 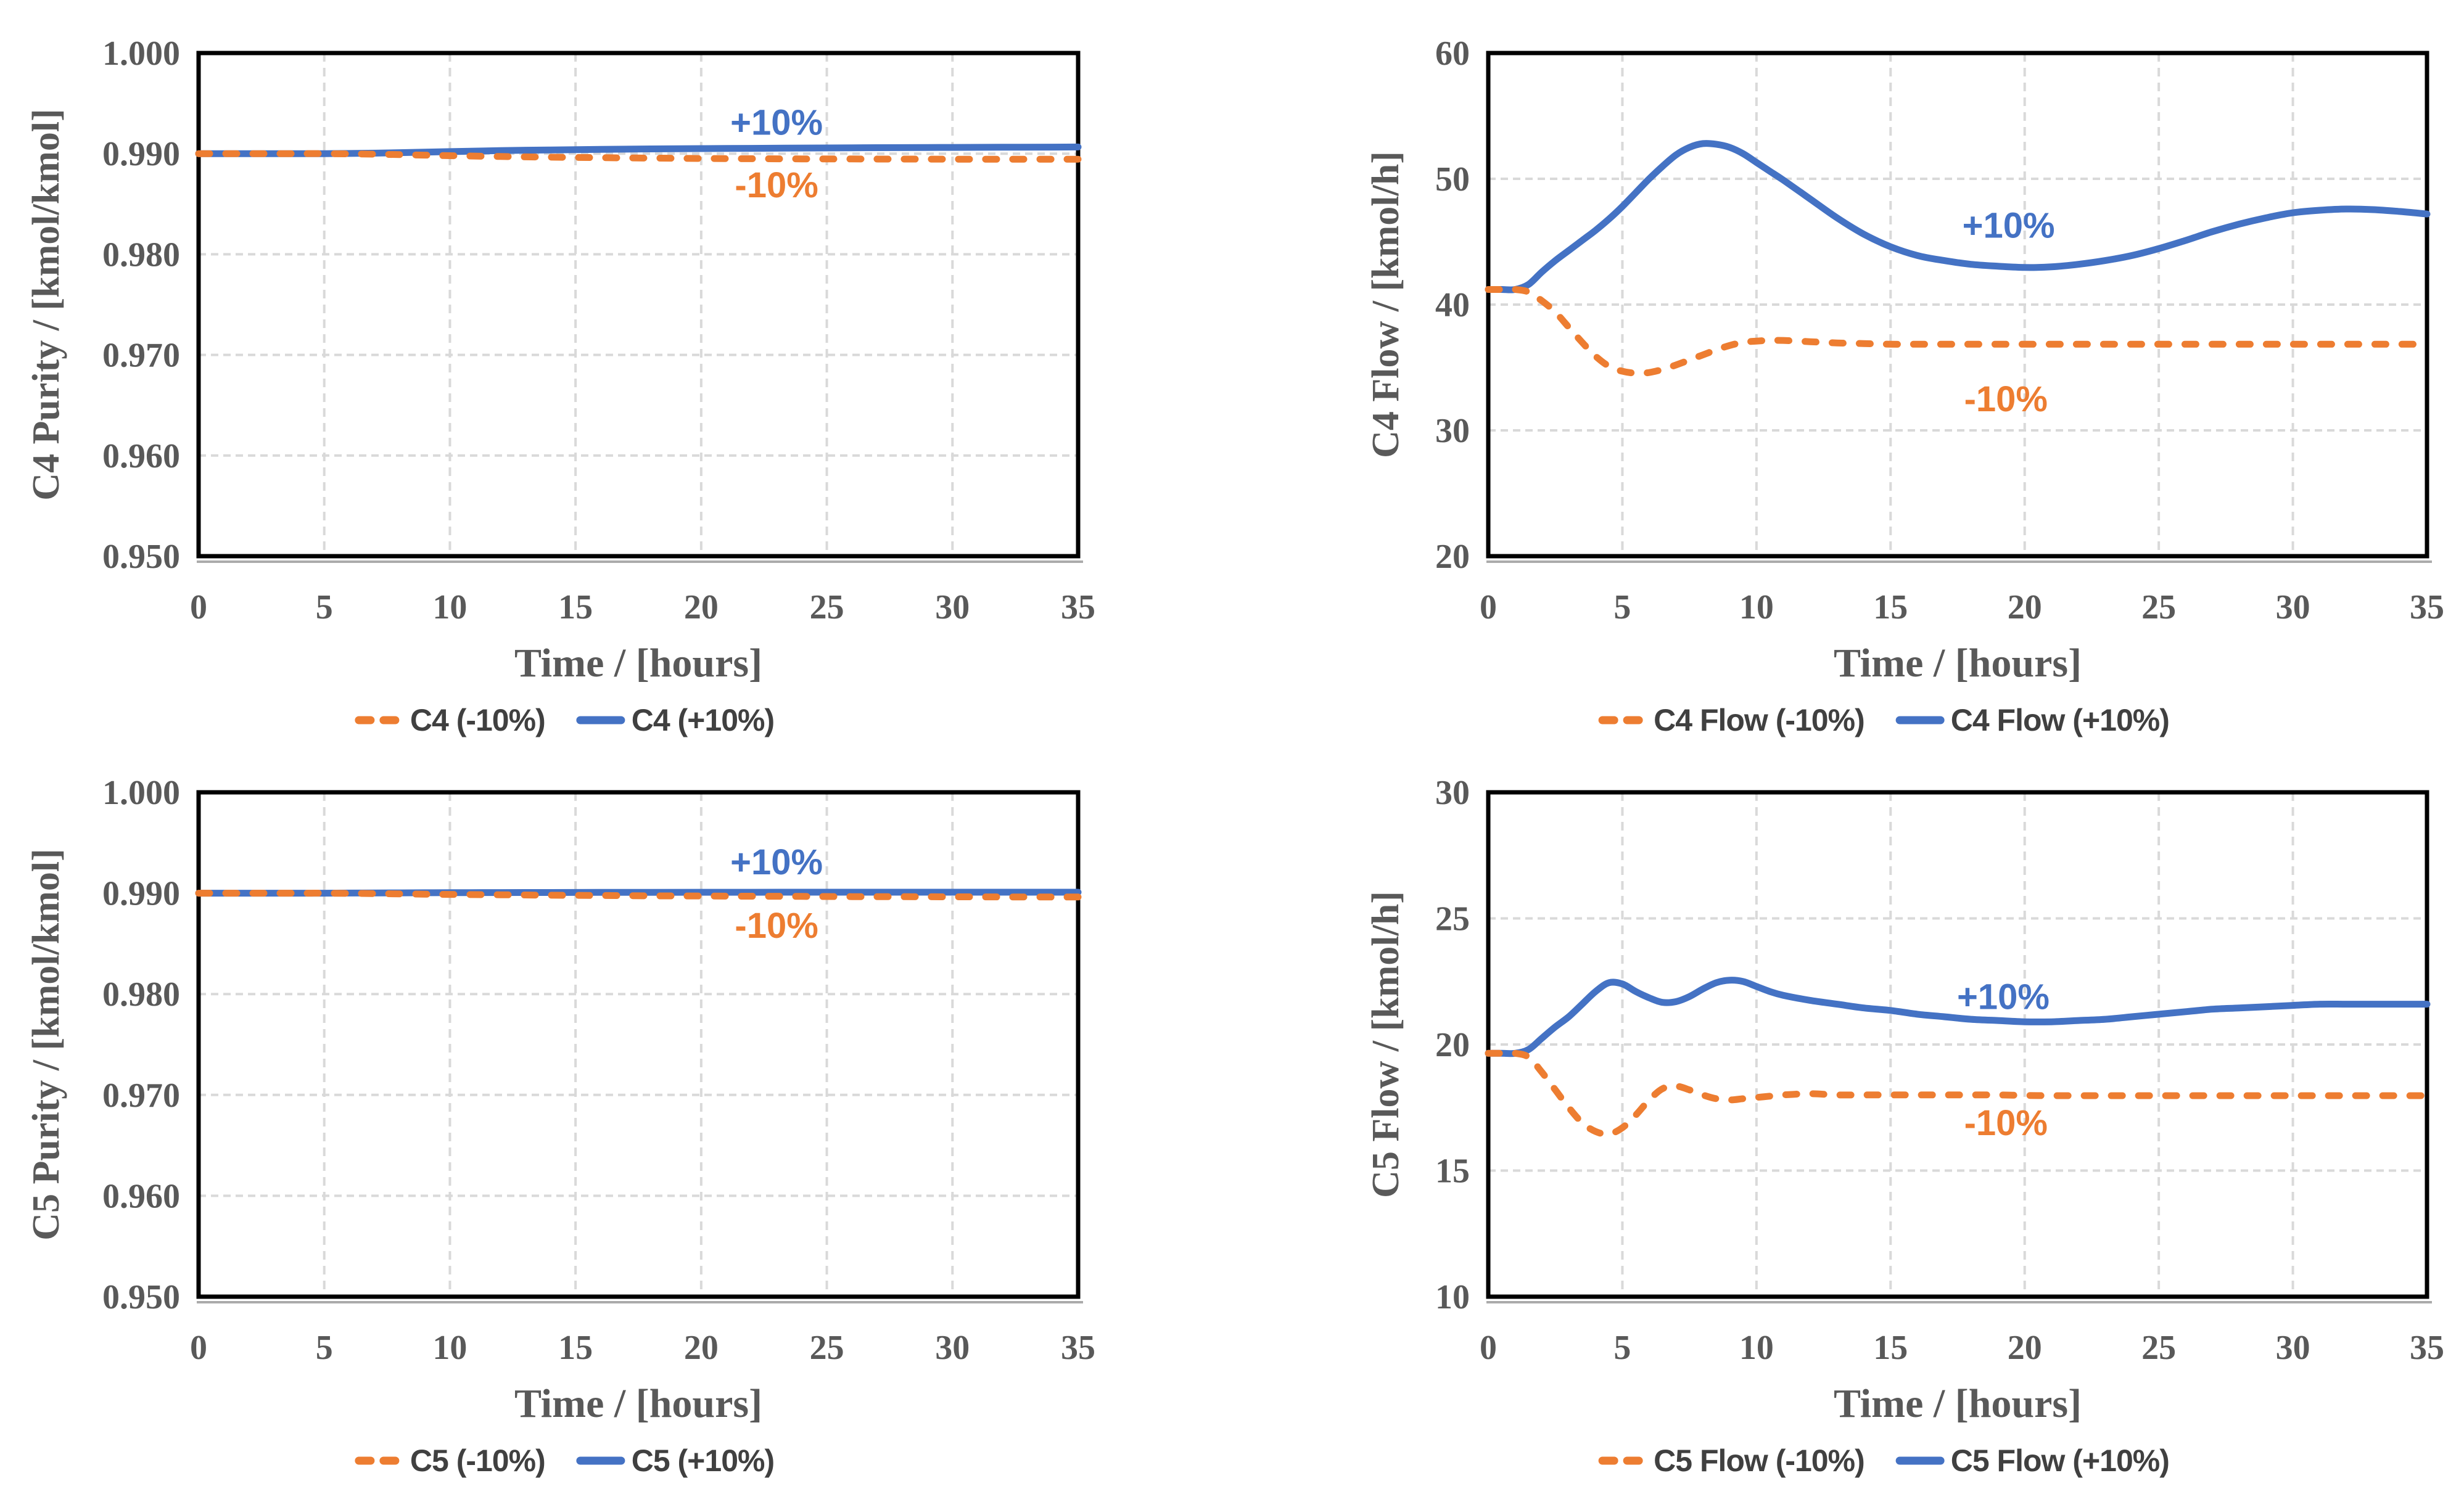 I want to click on legend-item: C4 Flow (-10%), so click(x=1732, y=720).